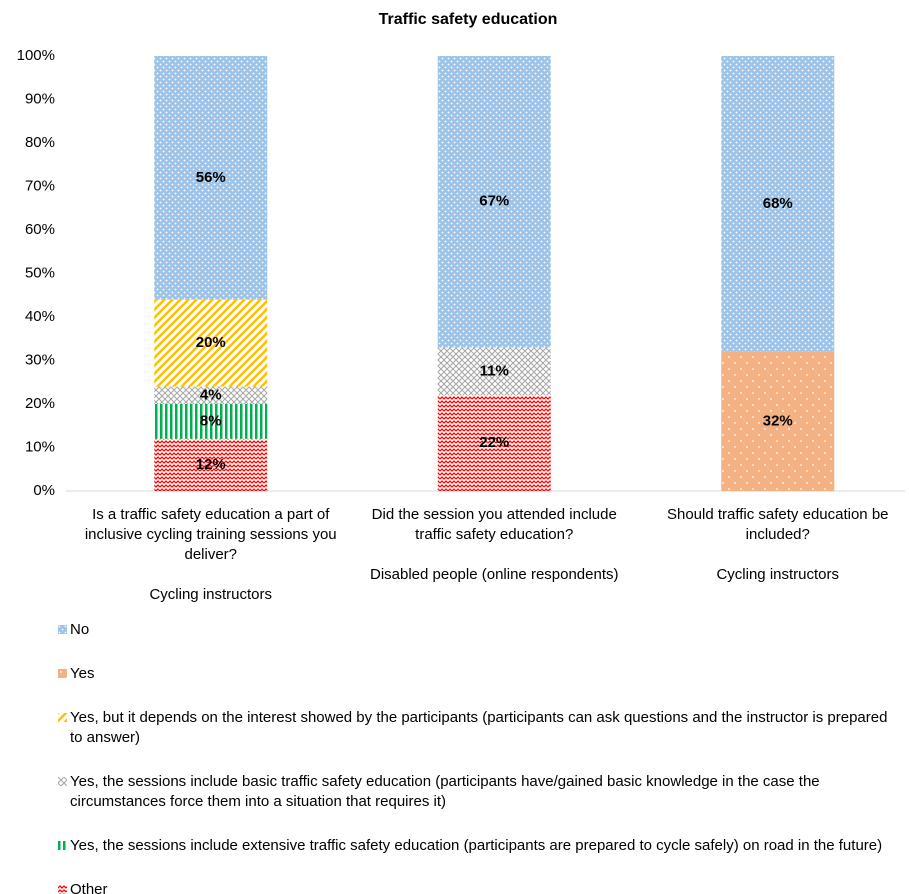  Describe the element at coordinates (40, 272) in the screenshot. I see `y-tick-label: 50%` at that location.